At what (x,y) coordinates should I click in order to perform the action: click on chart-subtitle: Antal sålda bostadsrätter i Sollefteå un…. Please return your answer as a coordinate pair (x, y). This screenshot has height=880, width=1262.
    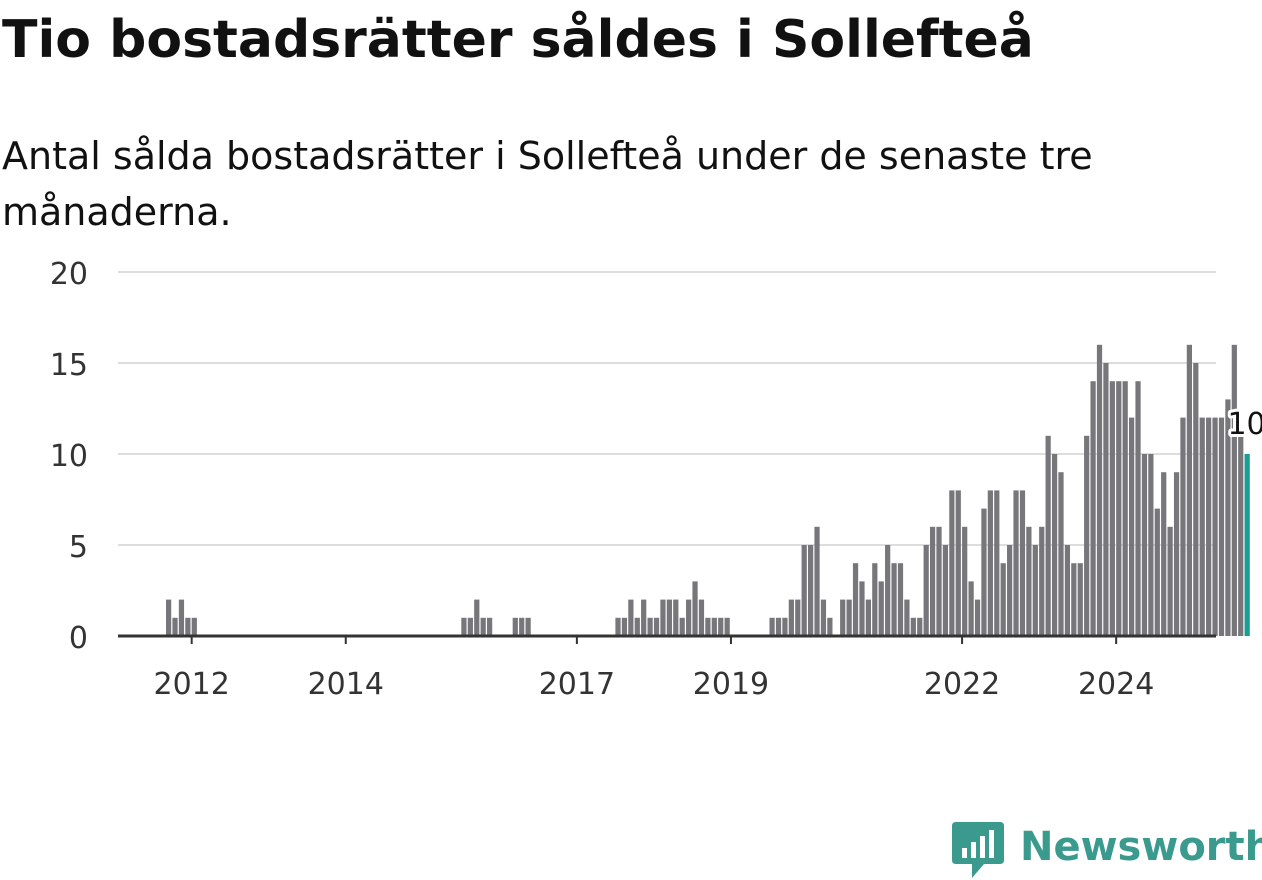
    Looking at the image, I should click on (547, 184).